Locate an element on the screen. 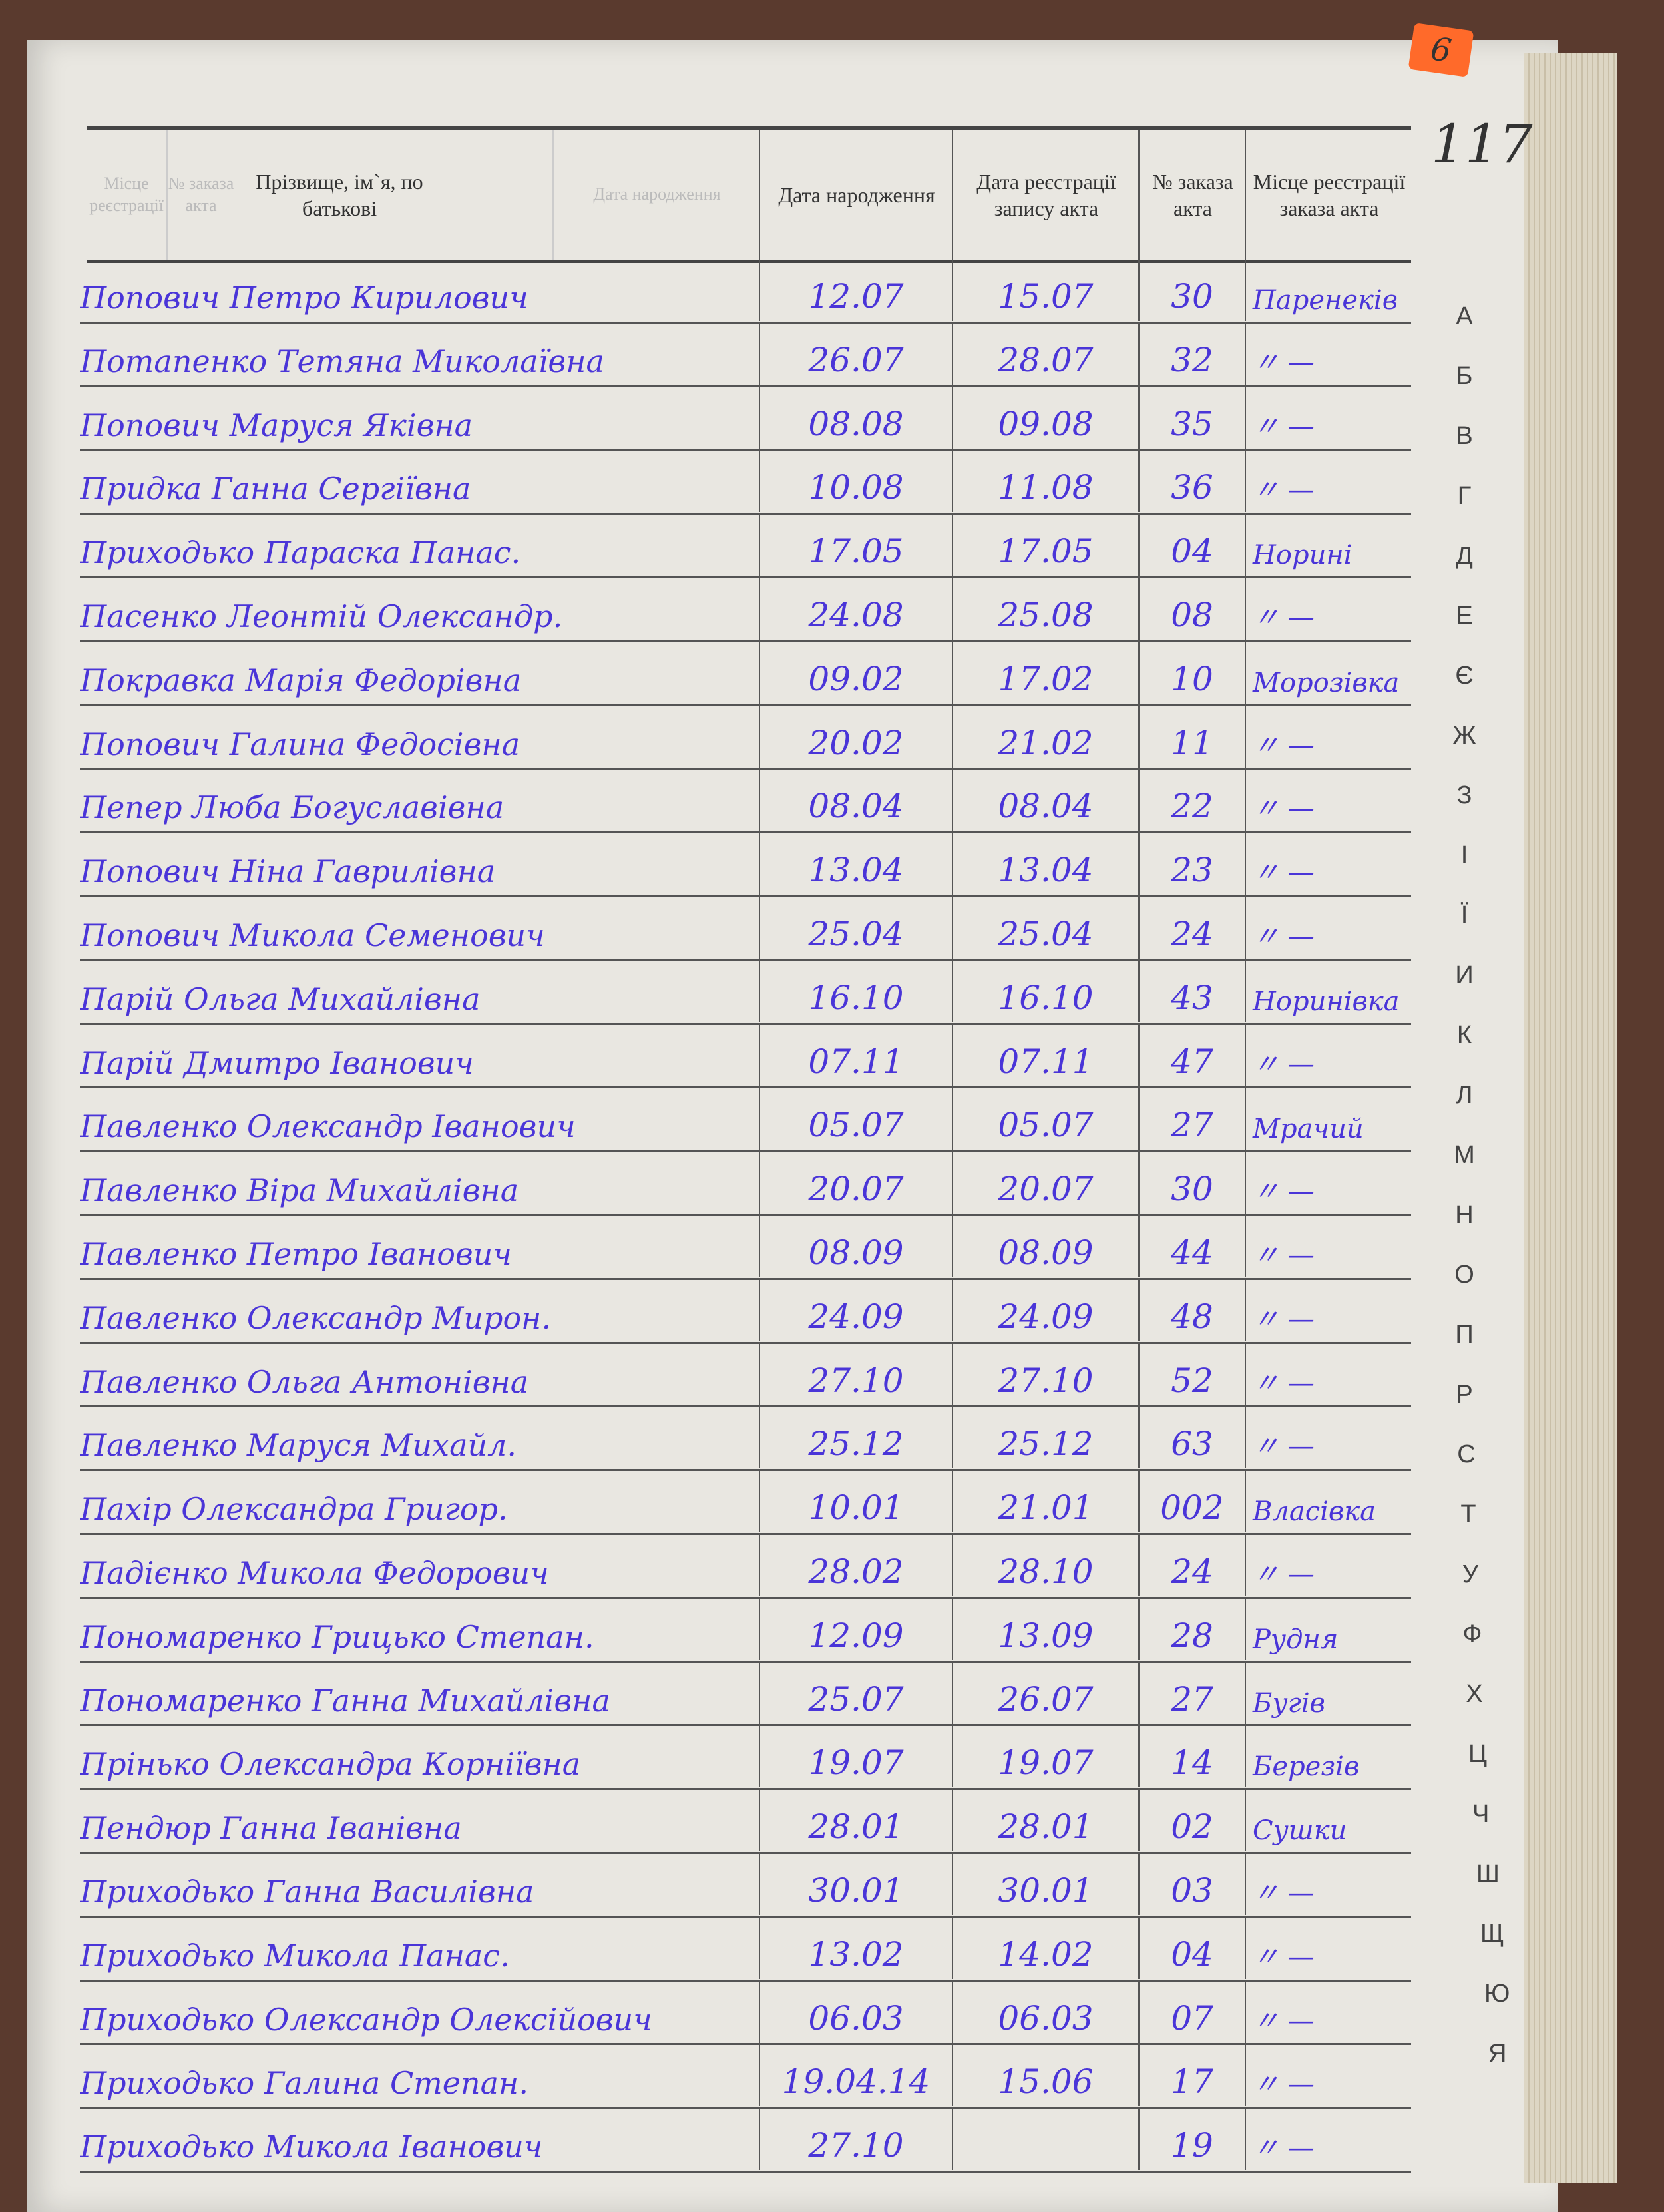  alphabet-tab: О is located at coordinates (1464, 1275).